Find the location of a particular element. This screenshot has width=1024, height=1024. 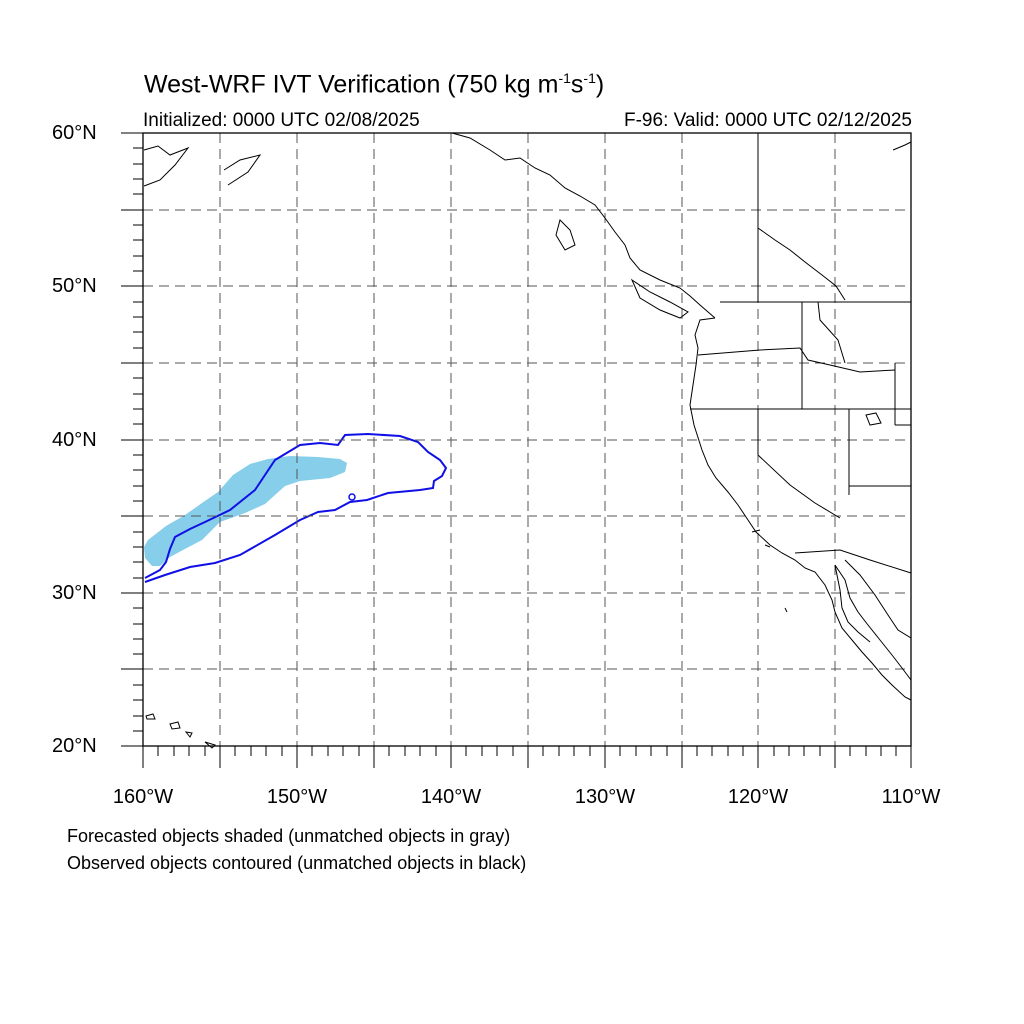

lat-label-50n: 50°N is located at coordinates (74, 286).